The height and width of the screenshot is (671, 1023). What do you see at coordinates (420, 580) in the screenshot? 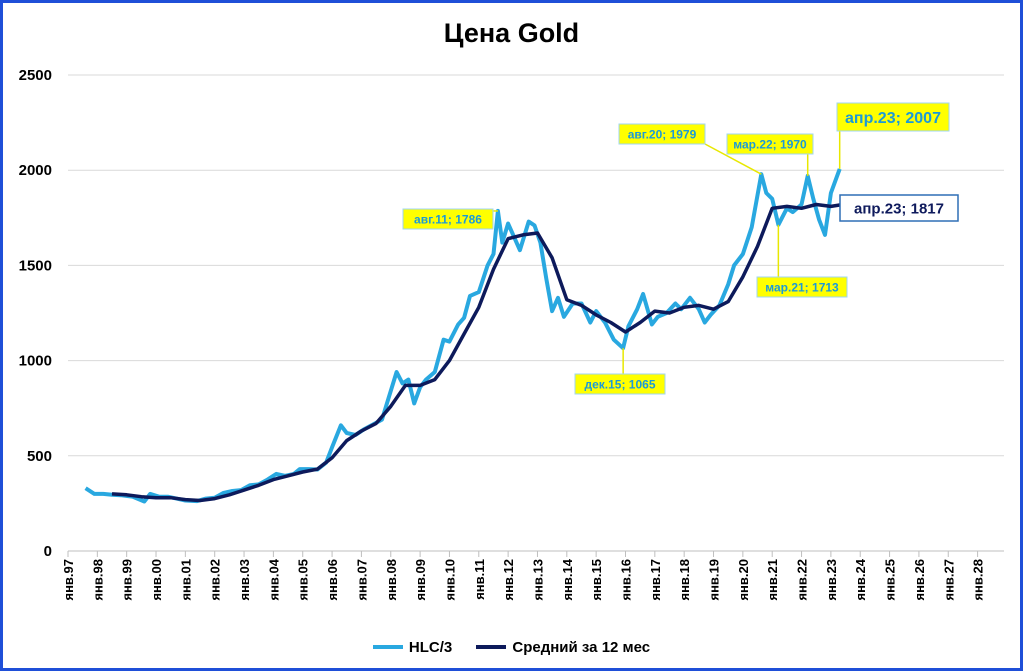
I see `x-tick-label: янв.09` at bounding box center [420, 580].